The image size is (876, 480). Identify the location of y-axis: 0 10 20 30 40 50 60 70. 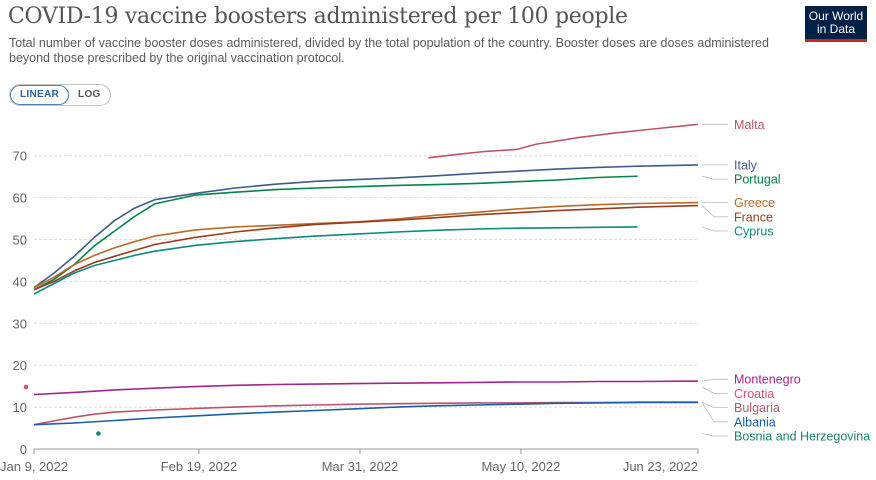
(20, 303).